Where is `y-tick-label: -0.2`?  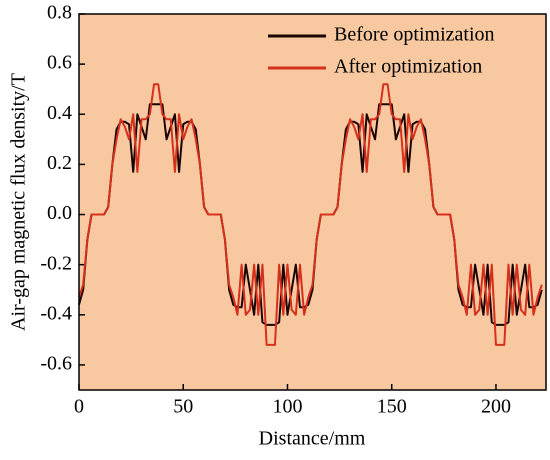 y-tick-label: -0.2 is located at coordinates (56, 263).